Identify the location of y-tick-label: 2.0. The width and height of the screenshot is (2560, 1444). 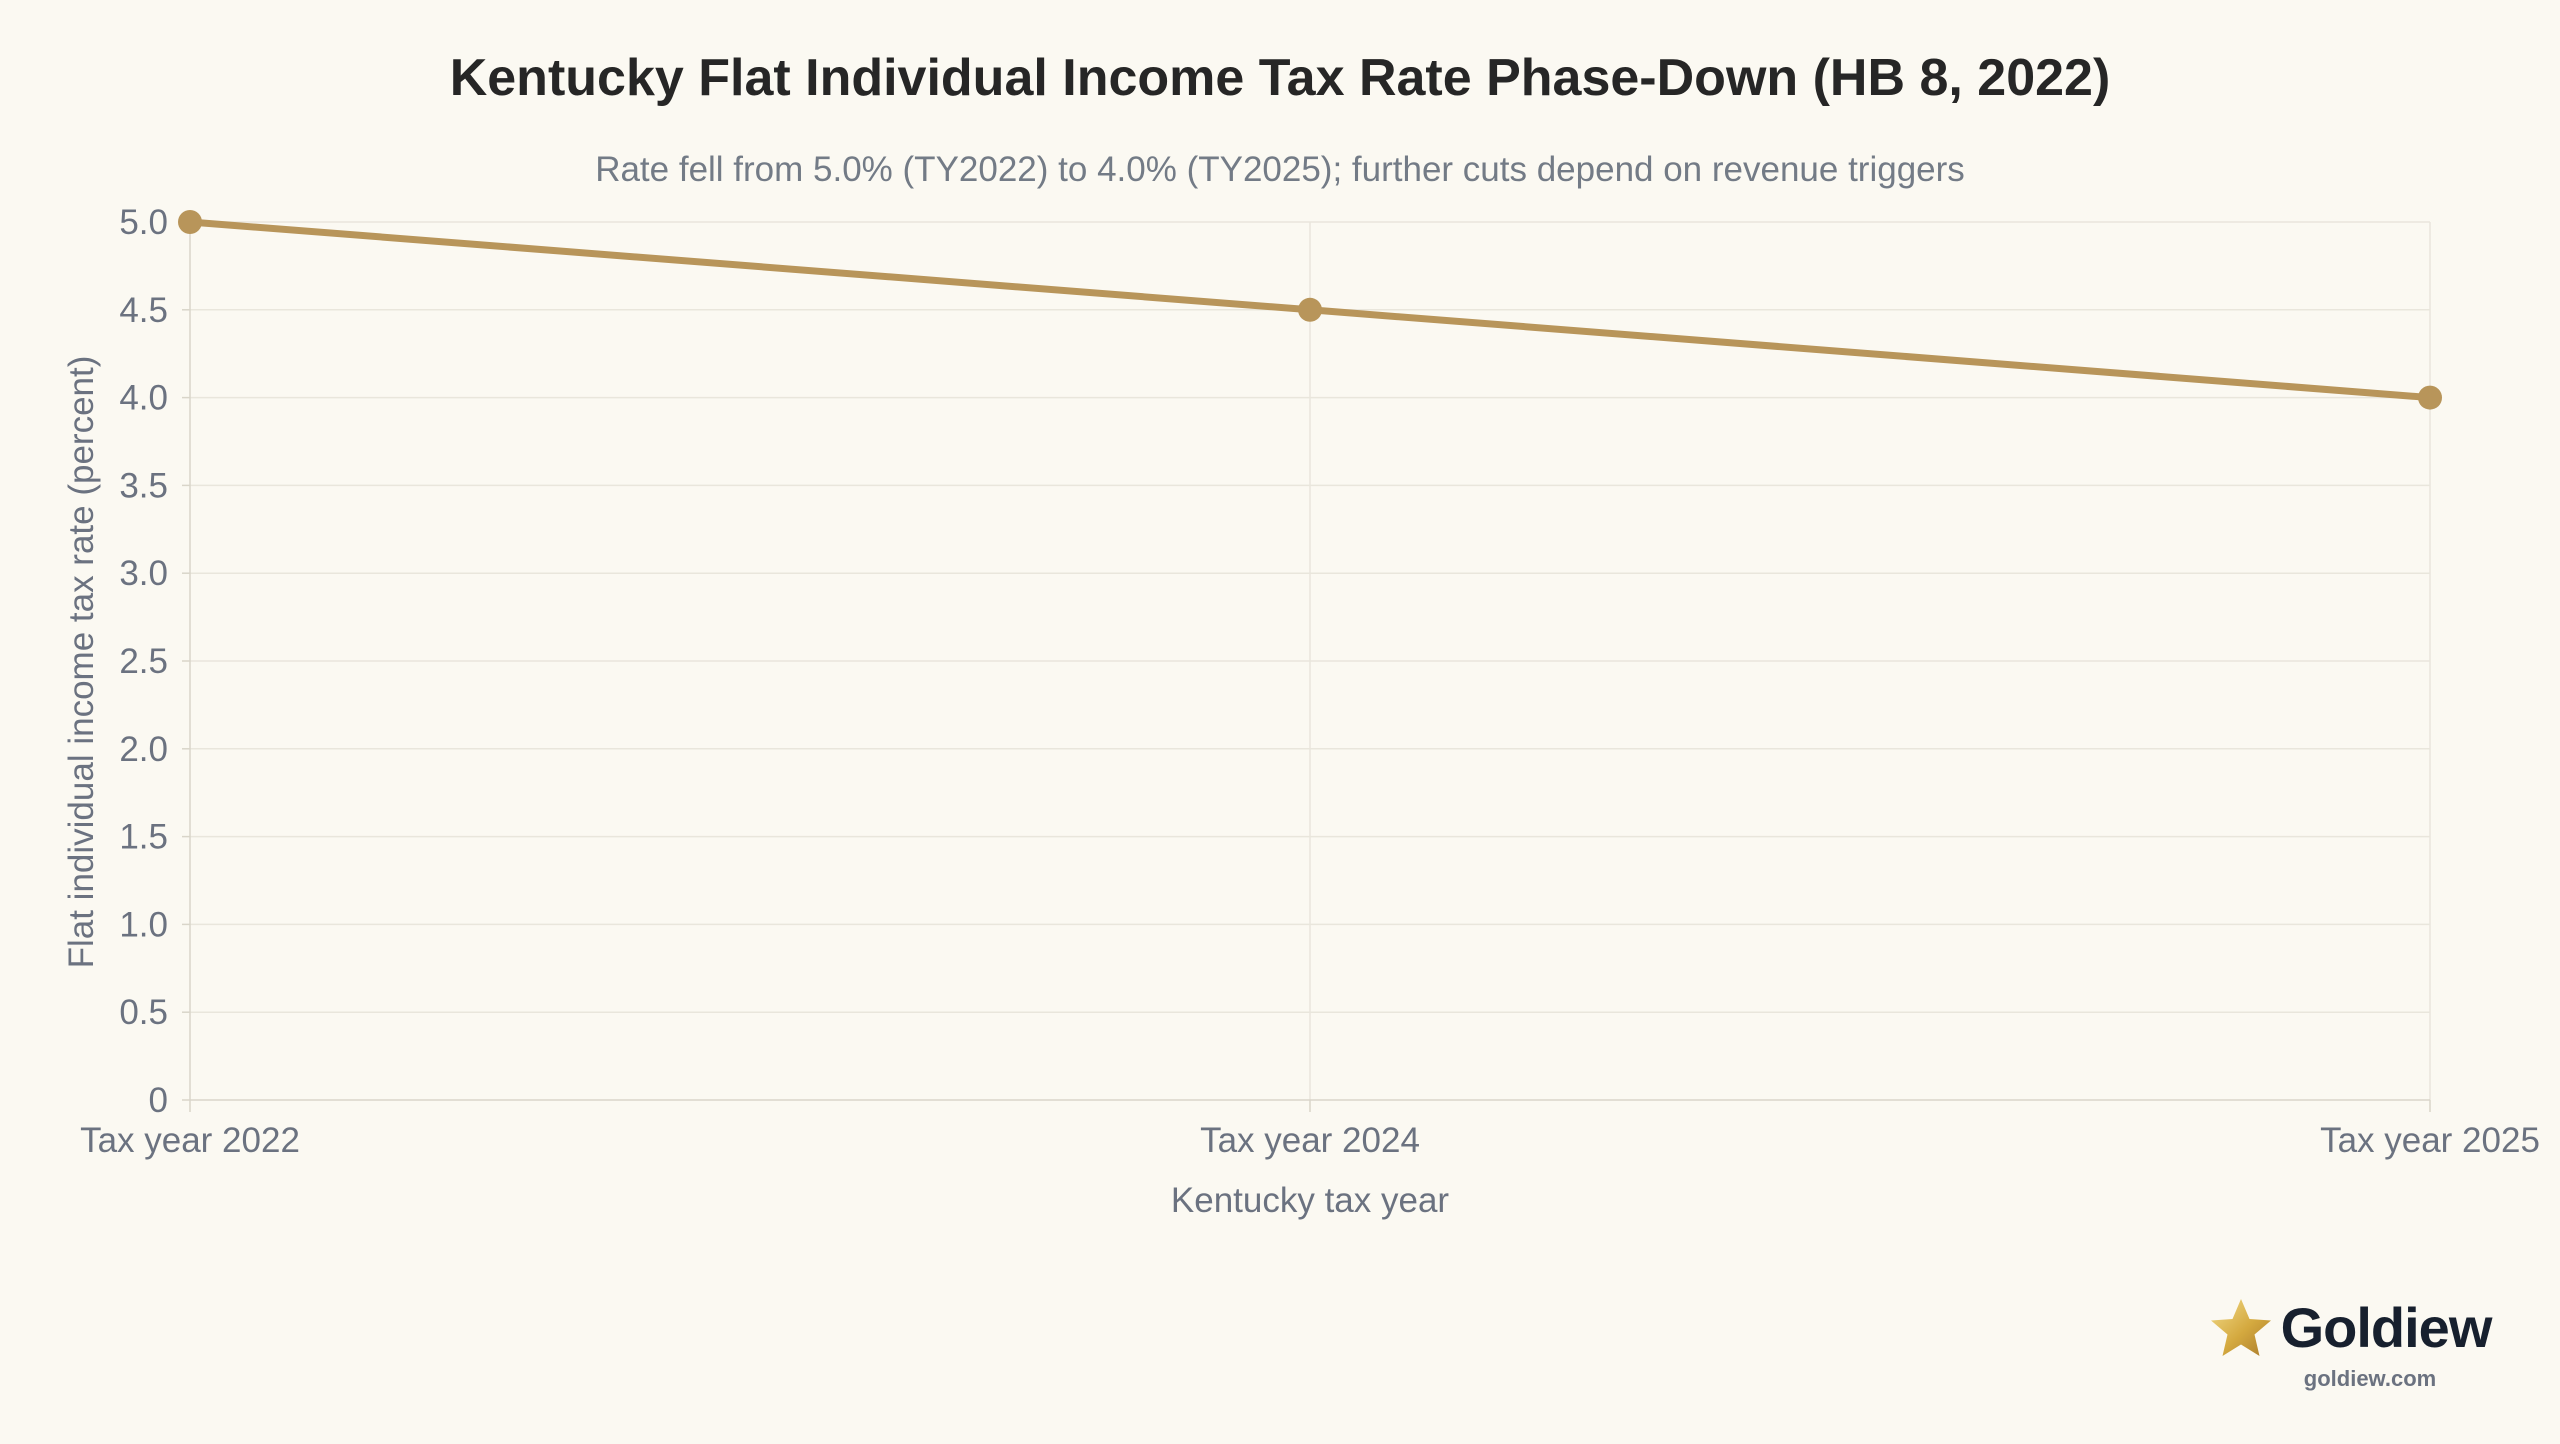
(143, 749).